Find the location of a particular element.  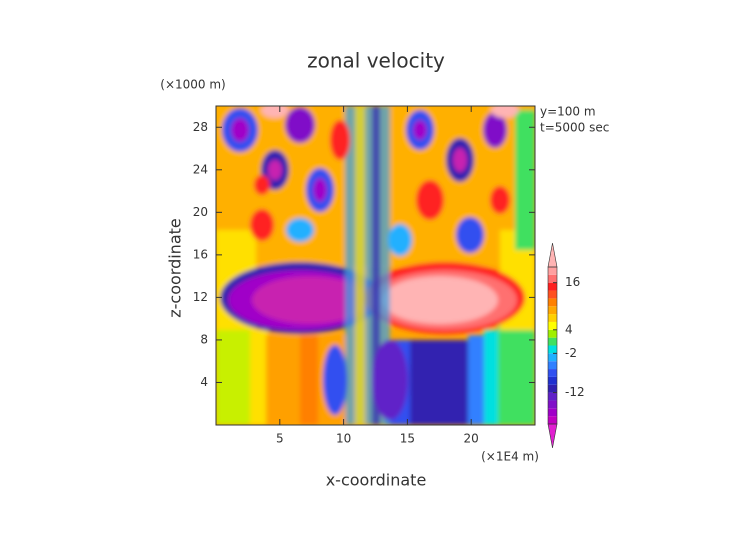

y-tick-label: 8 is located at coordinates (204, 339).